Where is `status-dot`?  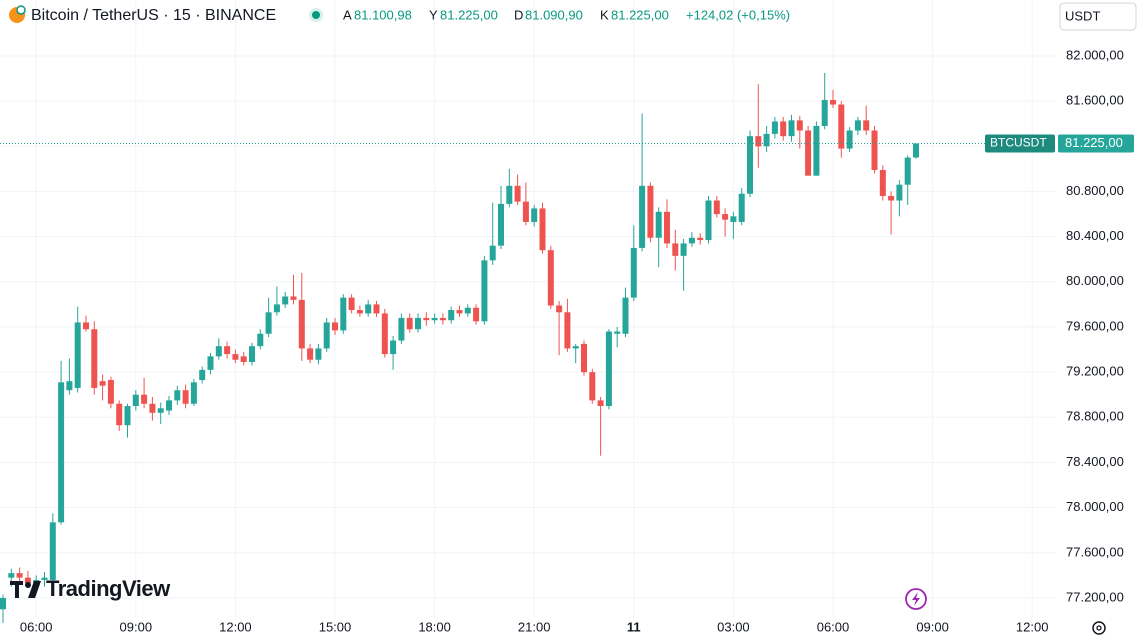
status-dot is located at coordinates (316, 15).